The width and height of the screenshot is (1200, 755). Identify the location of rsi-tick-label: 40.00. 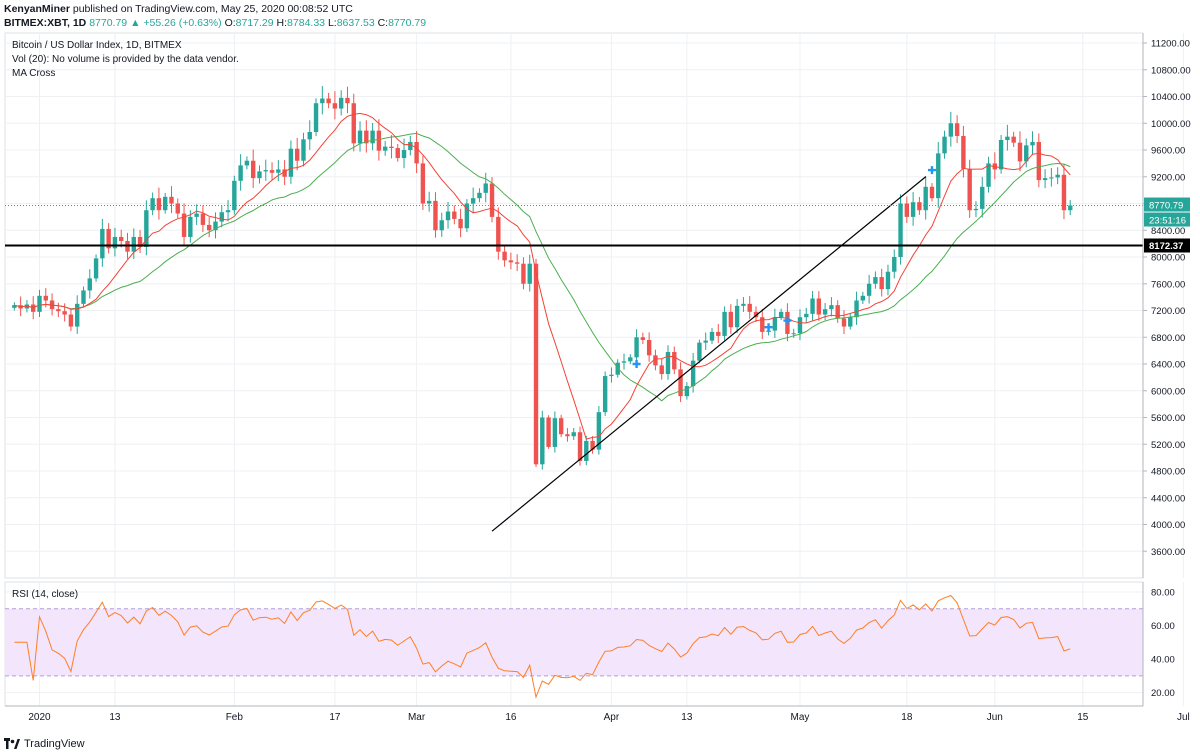
(1163, 660).